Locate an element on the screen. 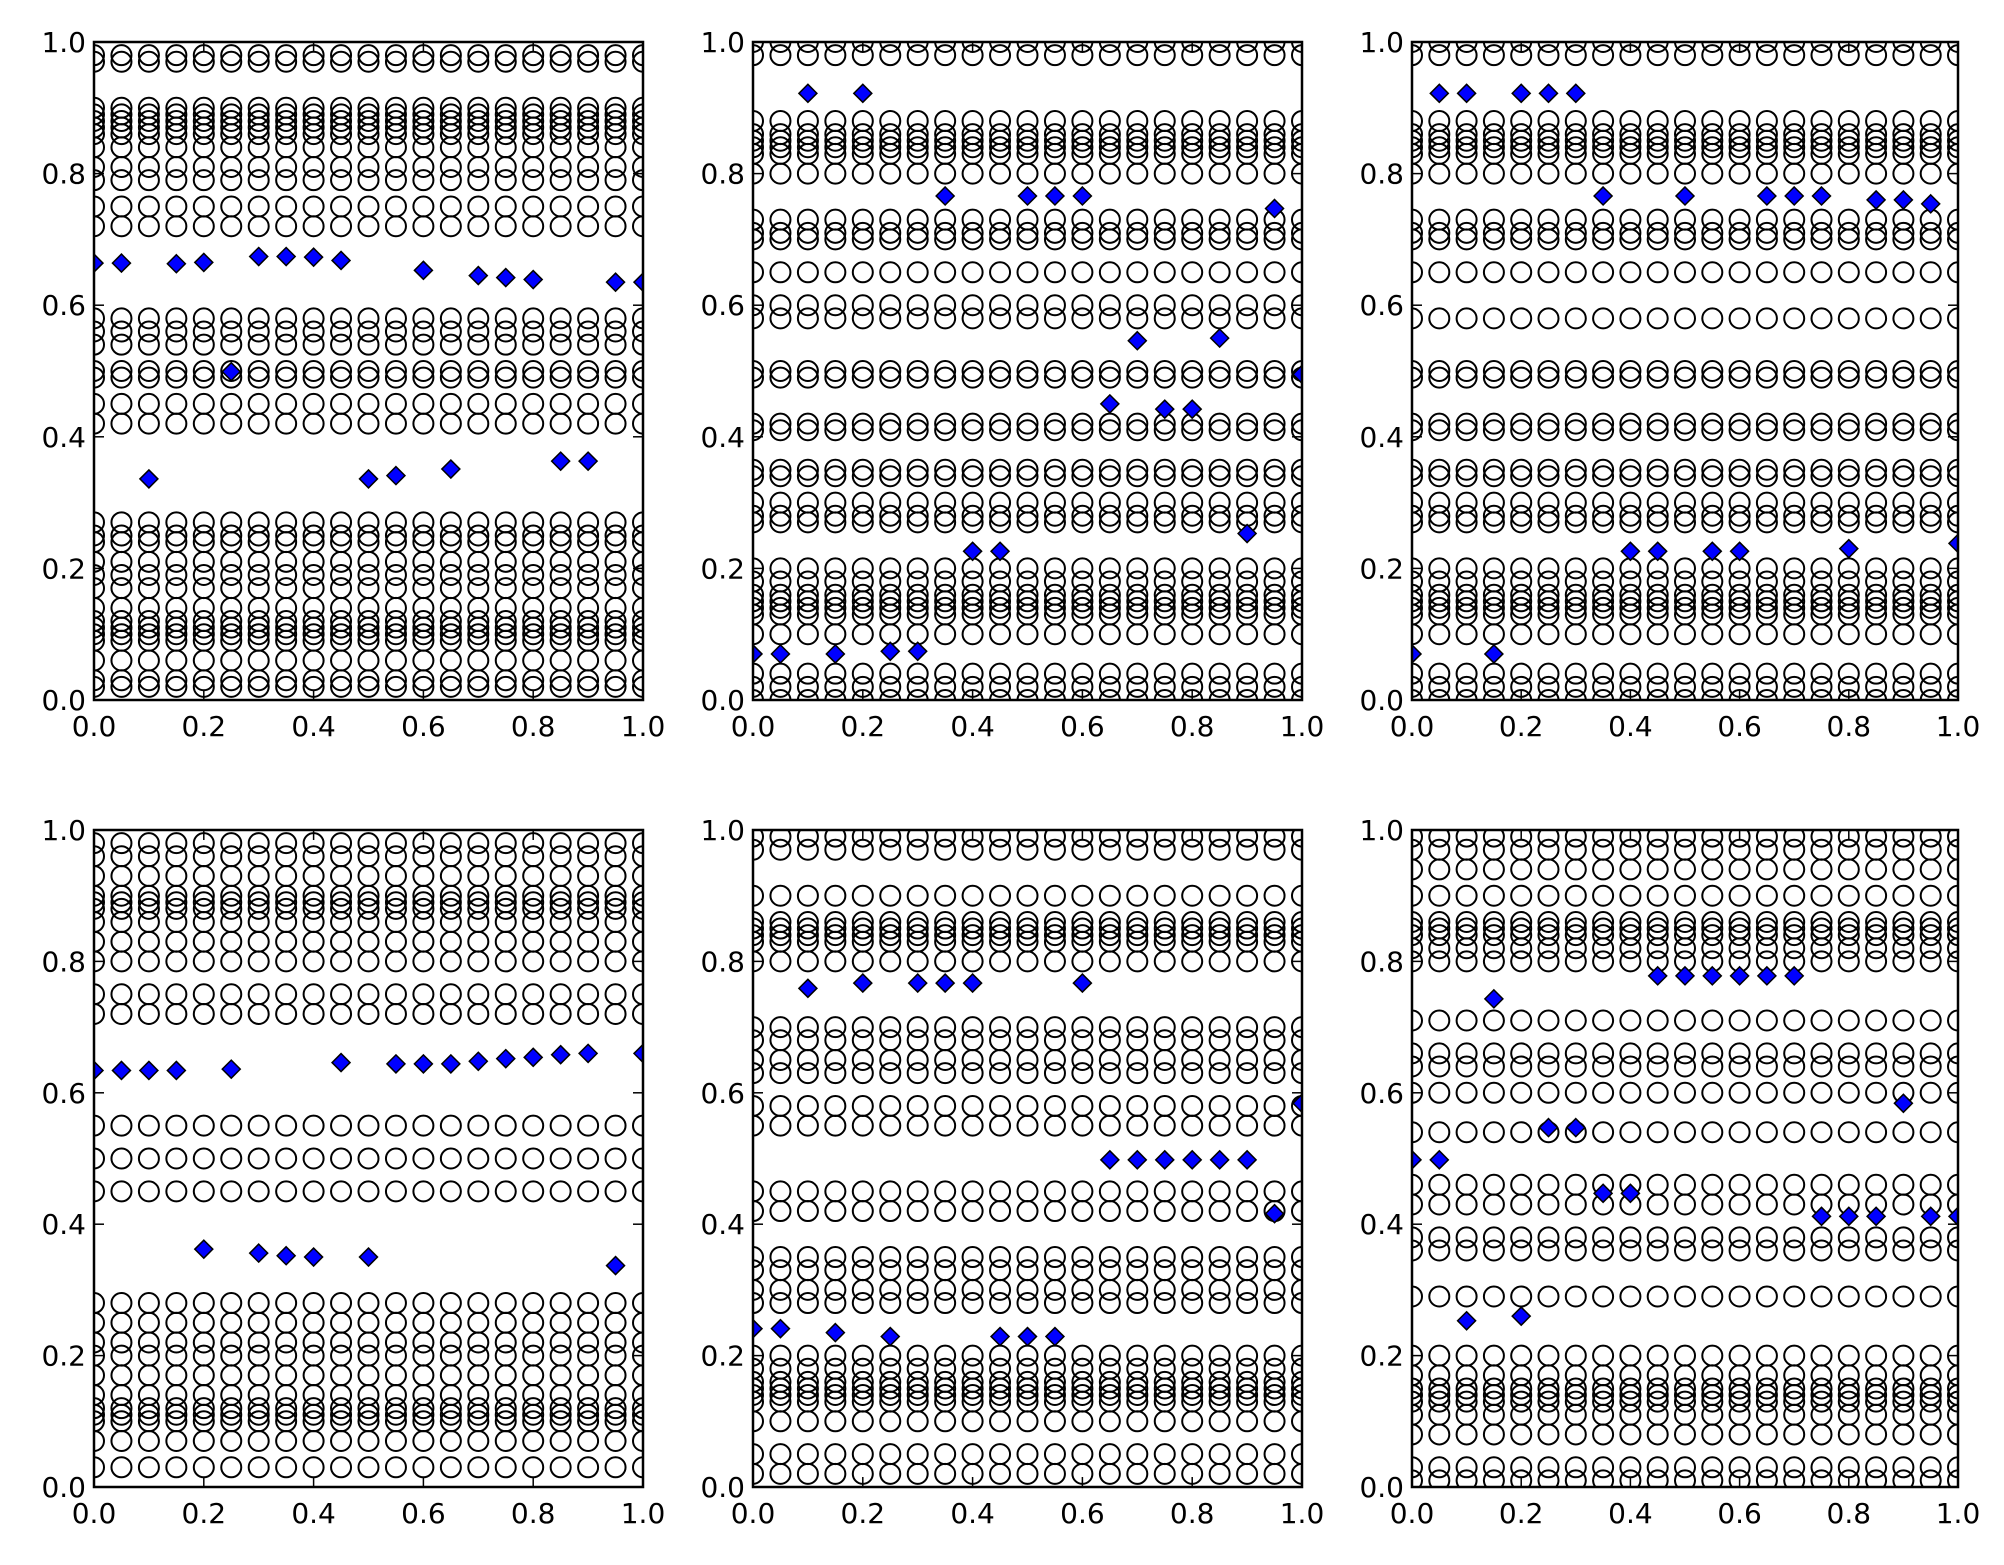 Image resolution: width=2004 pixels, height=1565 pixels. x-tick-label: 0.6 is located at coordinates (1082, 726).